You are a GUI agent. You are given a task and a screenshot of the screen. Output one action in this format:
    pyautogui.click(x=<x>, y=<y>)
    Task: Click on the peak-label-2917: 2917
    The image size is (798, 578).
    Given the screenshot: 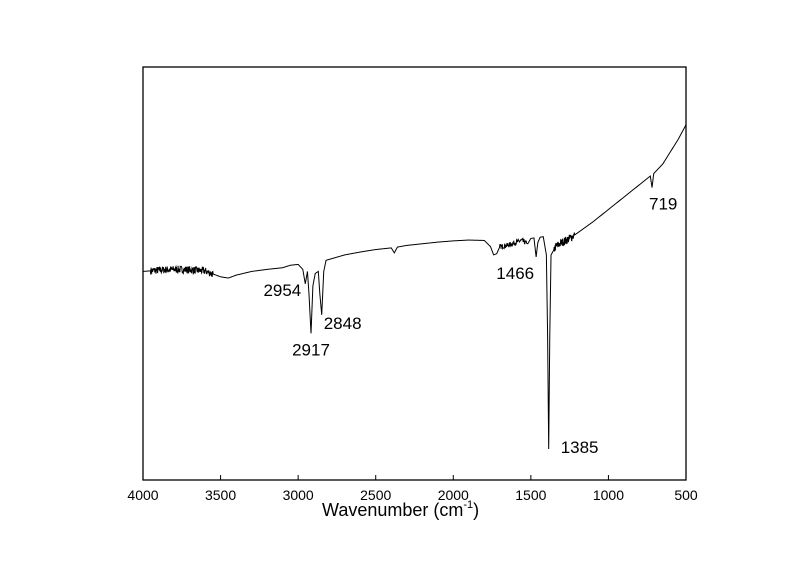 What is the action you would take?
    pyautogui.click(x=311, y=349)
    